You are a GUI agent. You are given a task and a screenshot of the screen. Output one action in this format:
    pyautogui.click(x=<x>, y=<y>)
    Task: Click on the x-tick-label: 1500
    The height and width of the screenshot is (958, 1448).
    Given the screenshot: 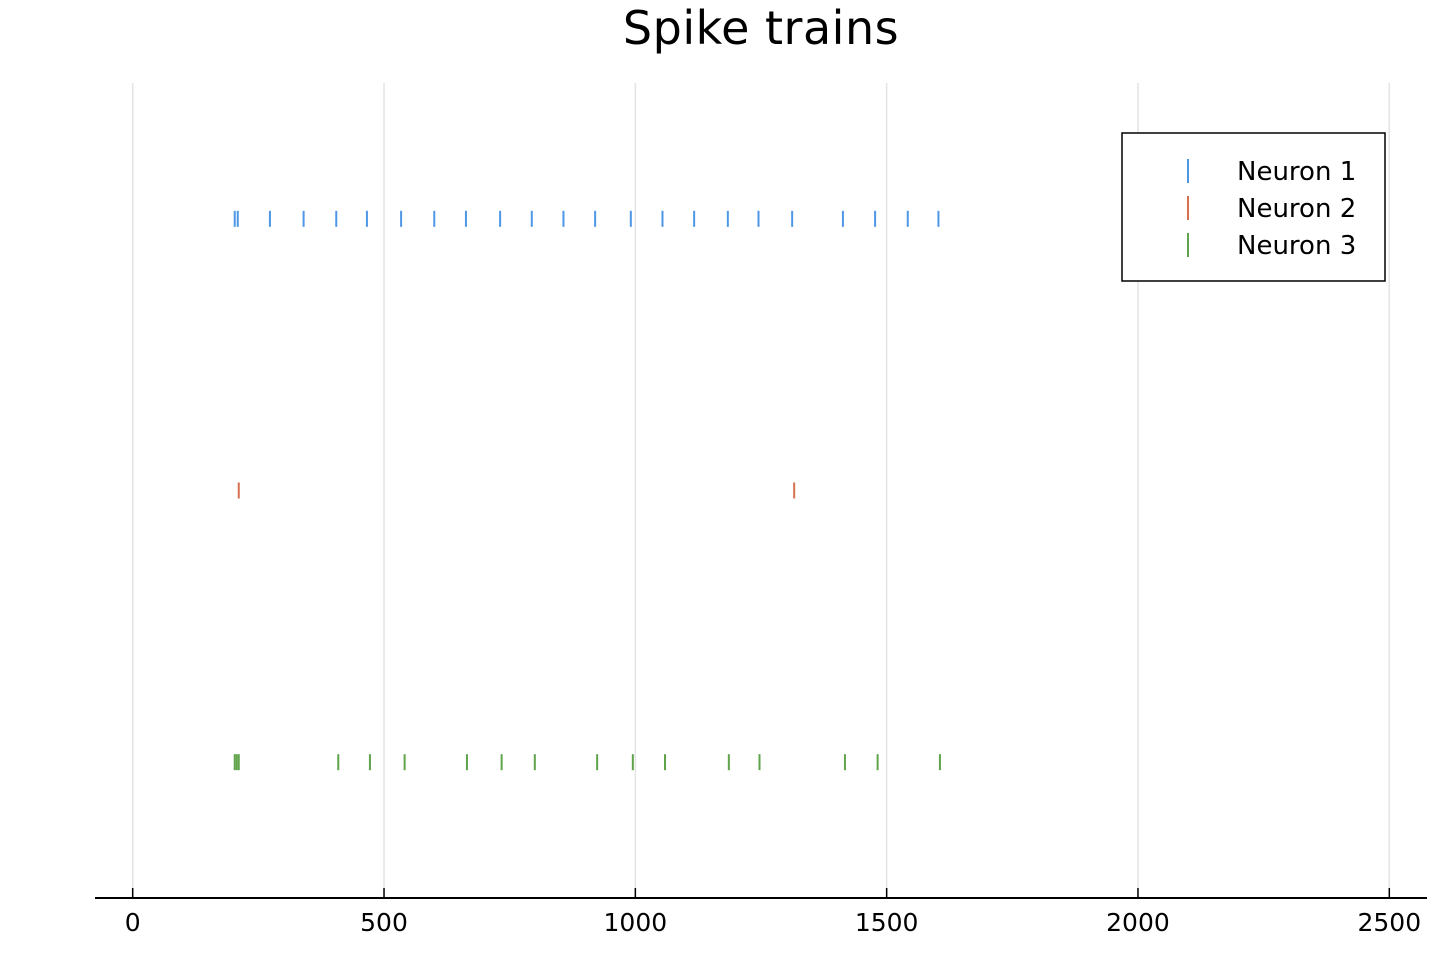 What is the action you would take?
    pyautogui.click(x=887, y=922)
    